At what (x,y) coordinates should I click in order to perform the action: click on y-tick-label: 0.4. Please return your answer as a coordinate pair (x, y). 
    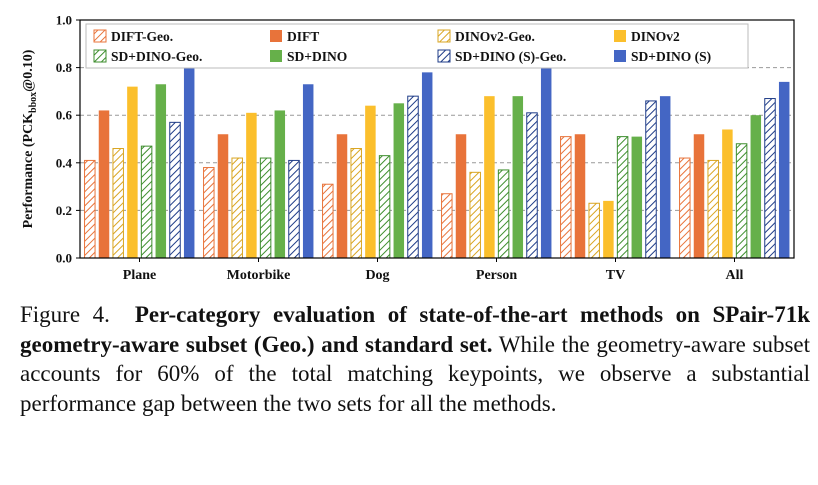
    Looking at the image, I should click on (64, 162).